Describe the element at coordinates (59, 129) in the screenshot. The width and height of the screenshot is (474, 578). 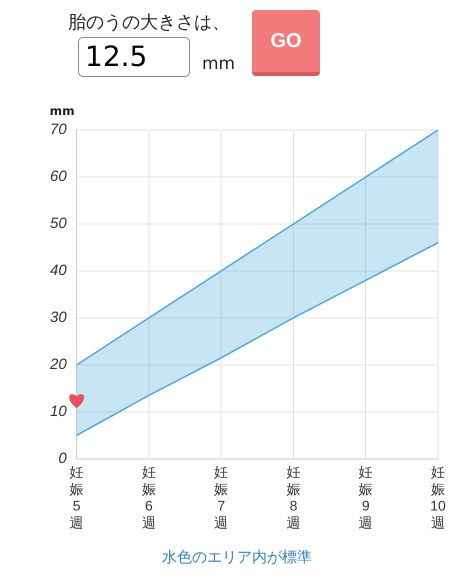
I see `y-tick-label: 70` at that location.